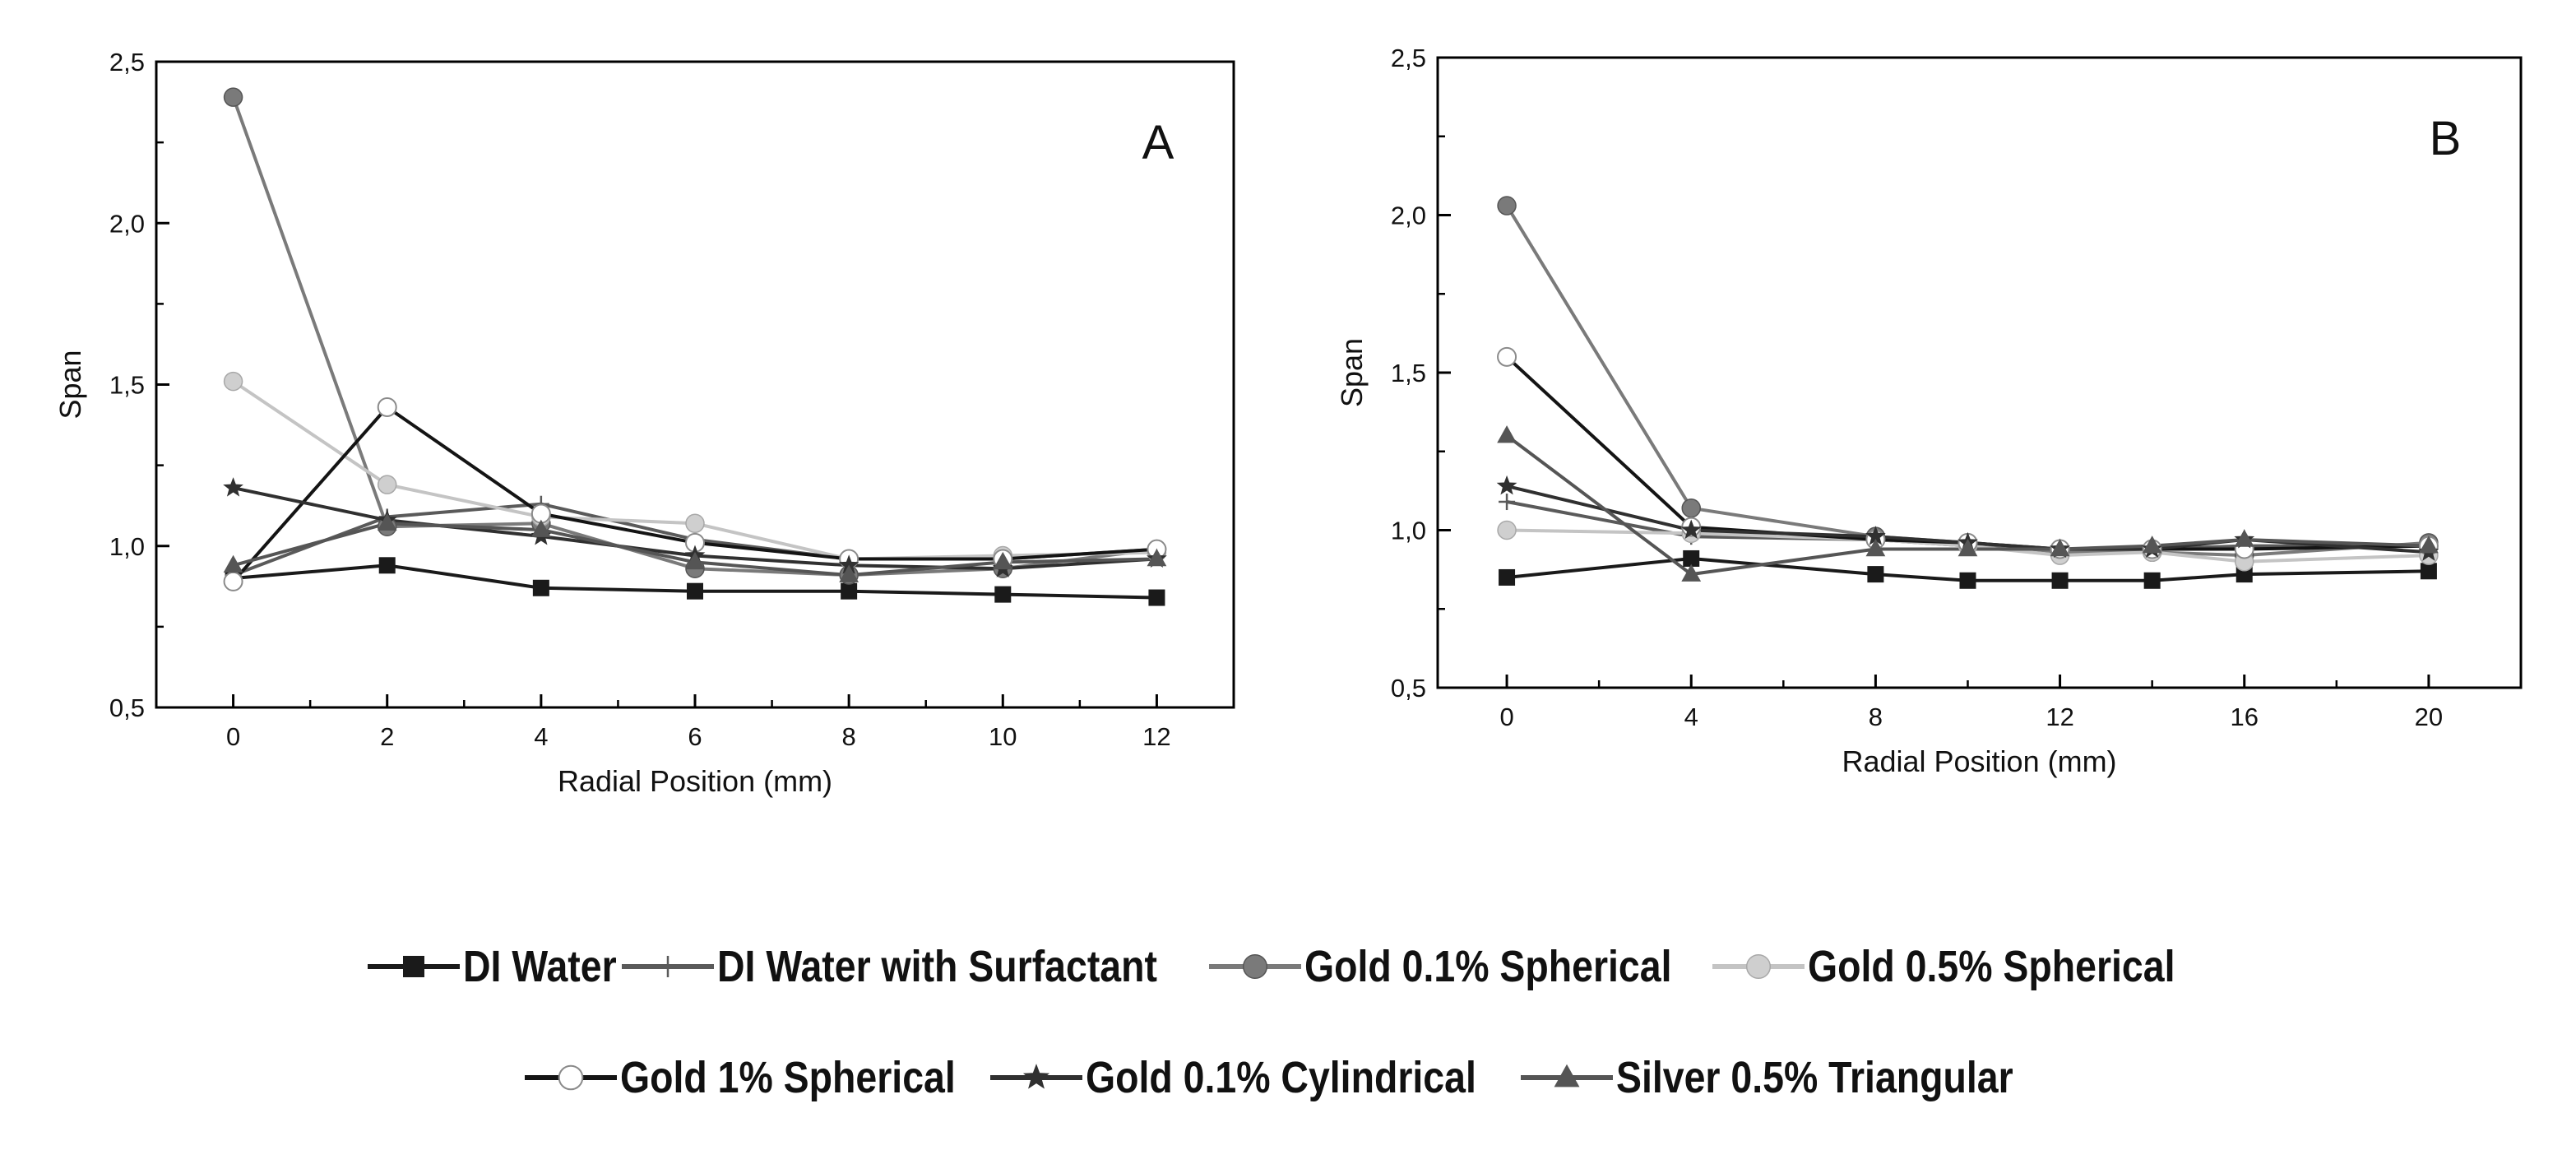 Image resolution: width=2576 pixels, height=1150 pixels. What do you see at coordinates (2446, 138) in the screenshot?
I see `panel-b-label: B` at bounding box center [2446, 138].